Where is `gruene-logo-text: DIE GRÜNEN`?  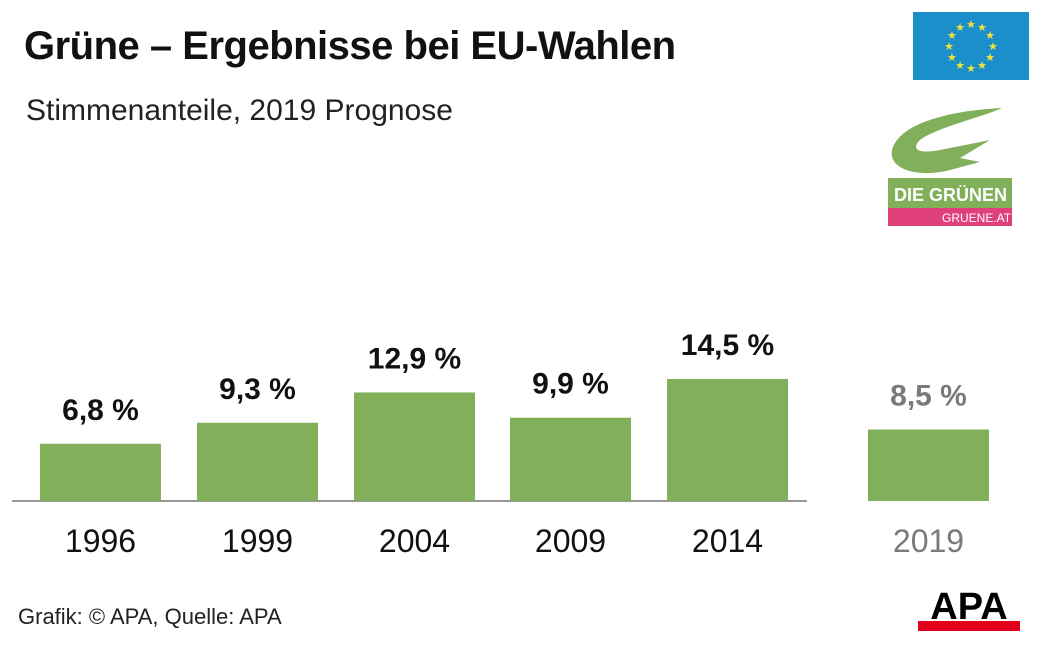 gruene-logo-text: DIE GRÜNEN is located at coordinates (950, 195).